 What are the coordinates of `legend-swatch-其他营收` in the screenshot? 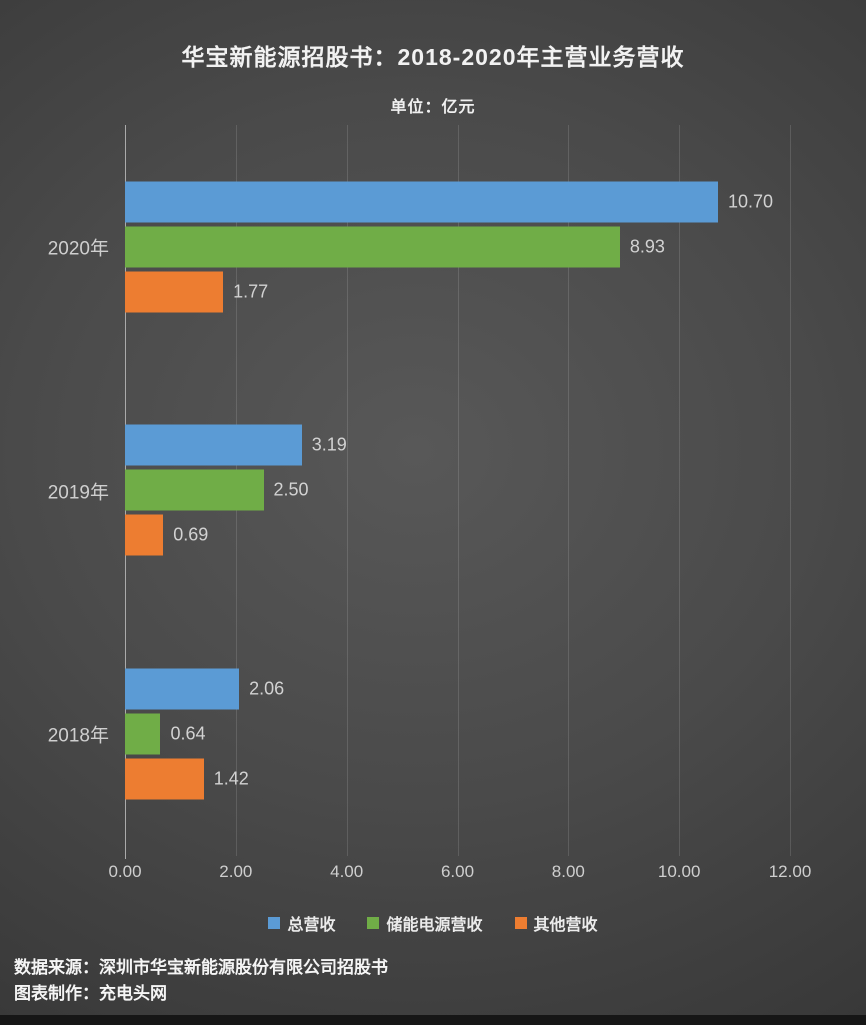 It's located at (520, 923).